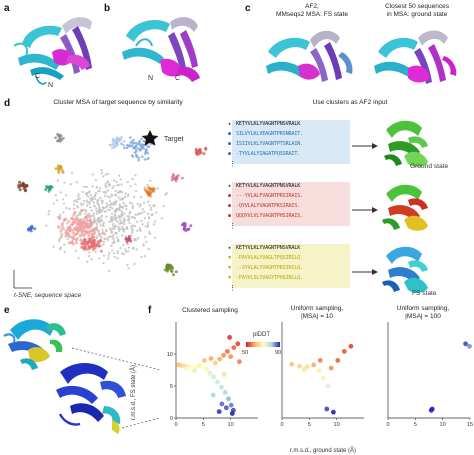 This screenshot has width=474, height=455. I want to click on protein-structure-b, so click(161, 49).